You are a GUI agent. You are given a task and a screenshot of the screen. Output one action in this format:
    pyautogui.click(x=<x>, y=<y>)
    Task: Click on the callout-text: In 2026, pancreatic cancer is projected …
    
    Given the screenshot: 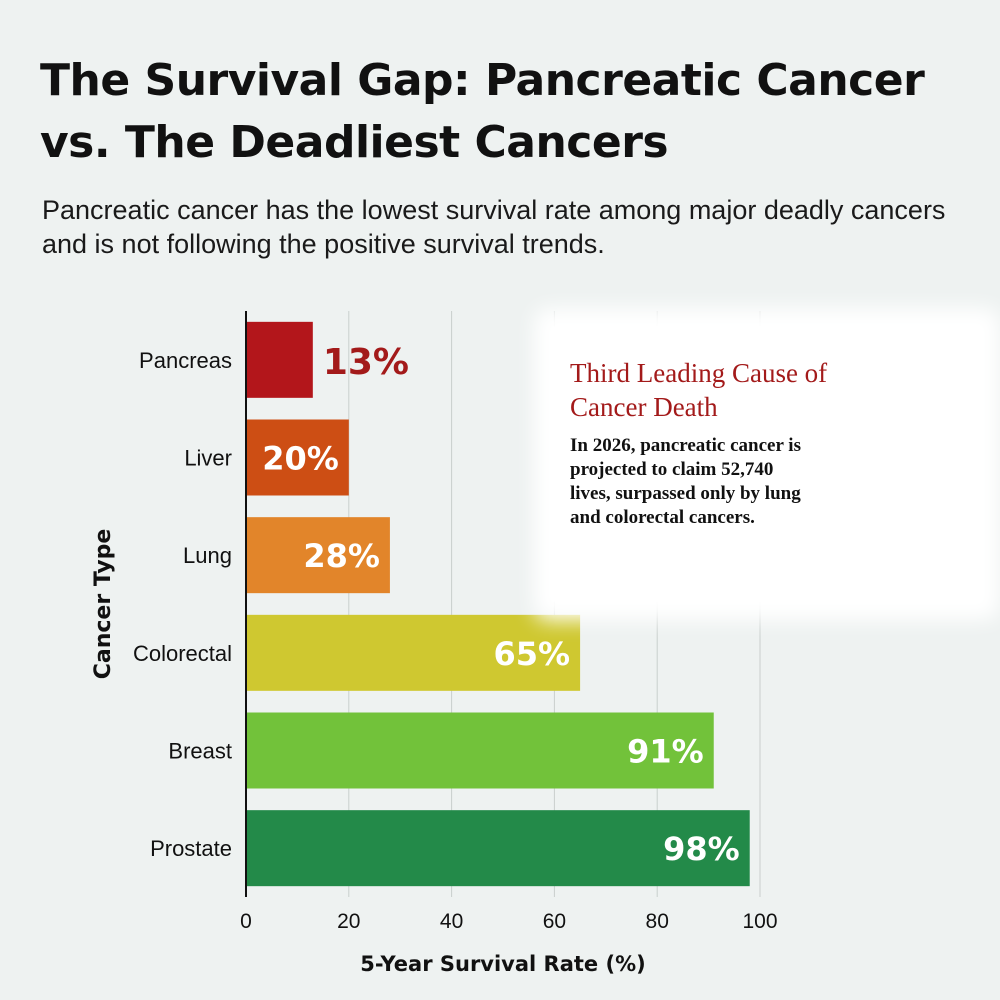 What is the action you would take?
    pyautogui.click(x=685, y=481)
    